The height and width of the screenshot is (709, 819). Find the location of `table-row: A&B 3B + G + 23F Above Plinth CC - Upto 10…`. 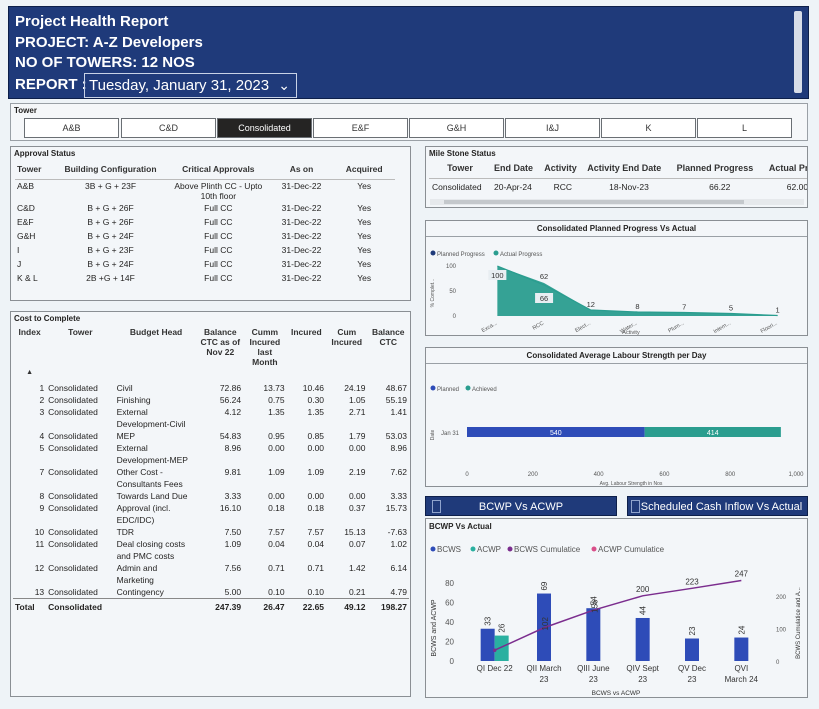

table-row: A&B 3B + G + 23F Above Plinth CC - Upto 10… is located at coordinates (194, 191).